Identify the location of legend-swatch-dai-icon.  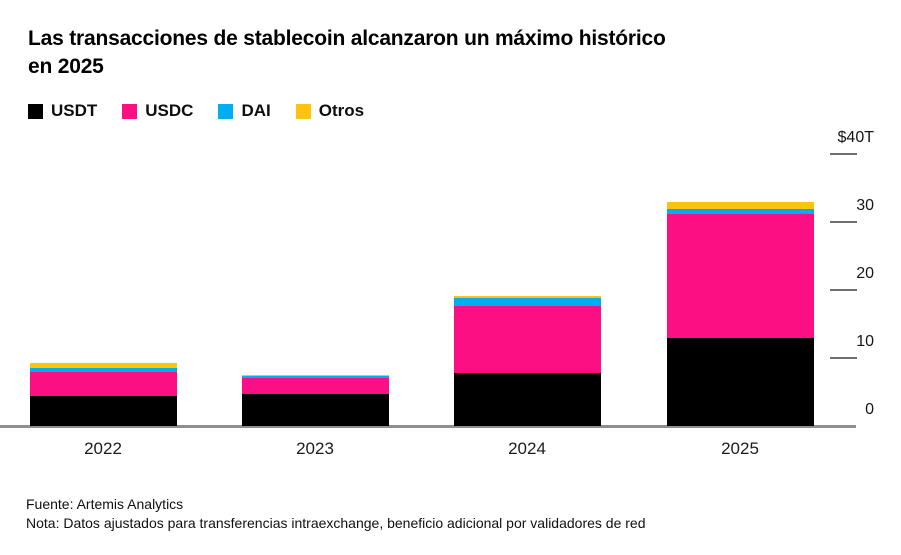
(226, 111).